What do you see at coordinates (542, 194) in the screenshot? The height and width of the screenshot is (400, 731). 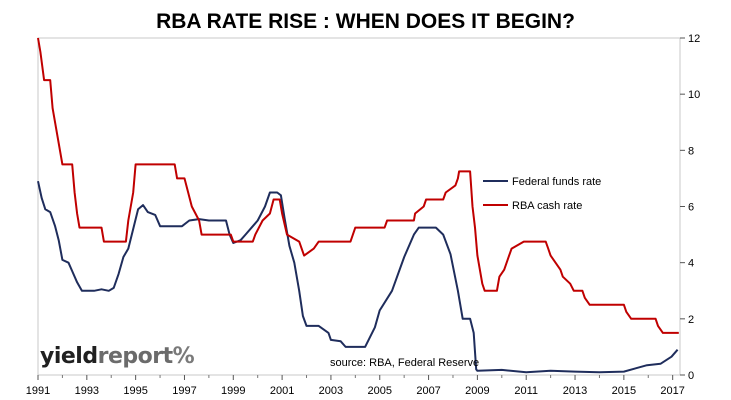 I see `legend: Federal funds rate RBA cash rate` at bounding box center [542, 194].